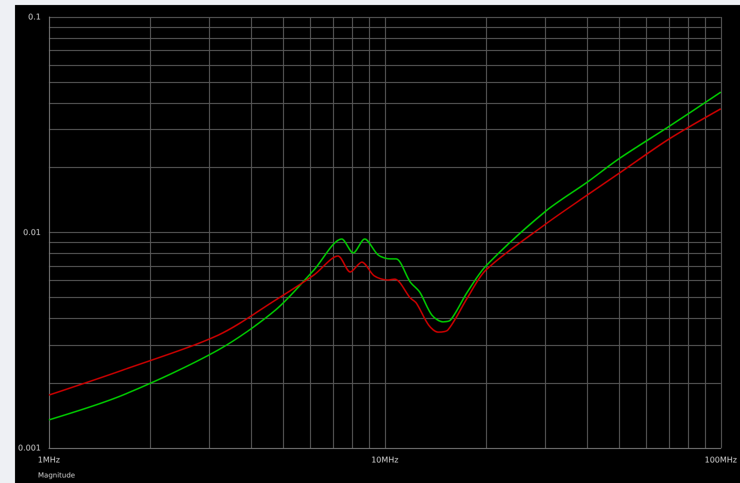 This screenshot has width=740, height=483. Describe the element at coordinates (29, 448) in the screenshot. I see `y-tick-label: 0.001` at that location.